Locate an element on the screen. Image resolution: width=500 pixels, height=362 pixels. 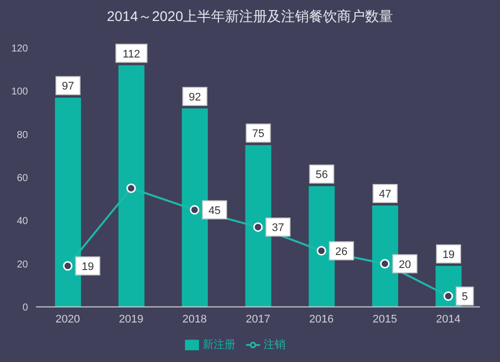
data-label: 97 is located at coordinates (68, 86).